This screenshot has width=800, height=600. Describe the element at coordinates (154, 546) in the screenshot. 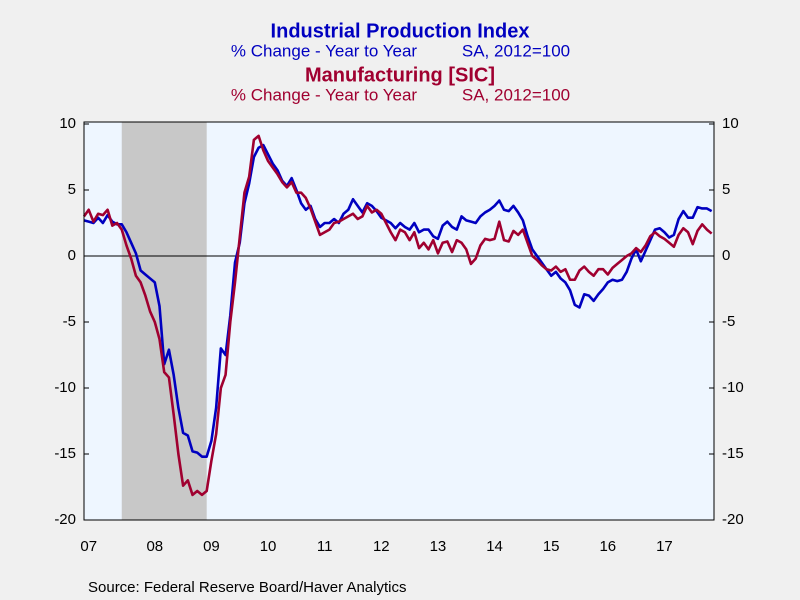

I see `x-tick-label: 08` at that location.